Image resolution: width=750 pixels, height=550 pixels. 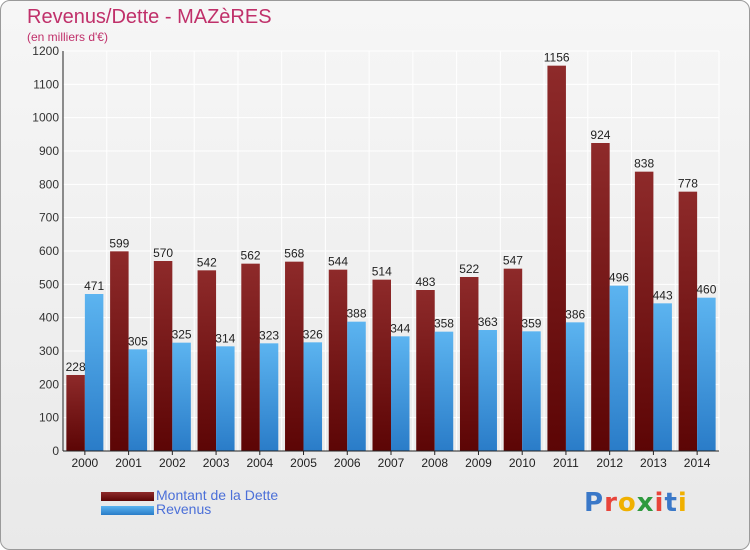 I want to click on data-label-revenus: 471, so click(x=94, y=286).